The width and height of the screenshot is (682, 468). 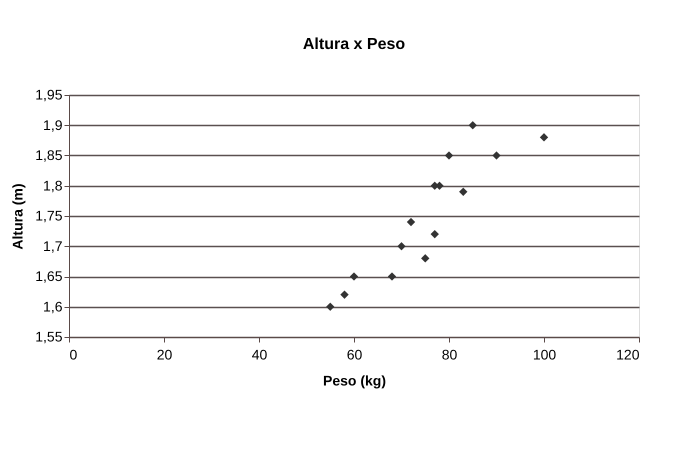 What do you see at coordinates (450, 354) in the screenshot?
I see `x-tick-label: 80` at bounding box center [450, 354].